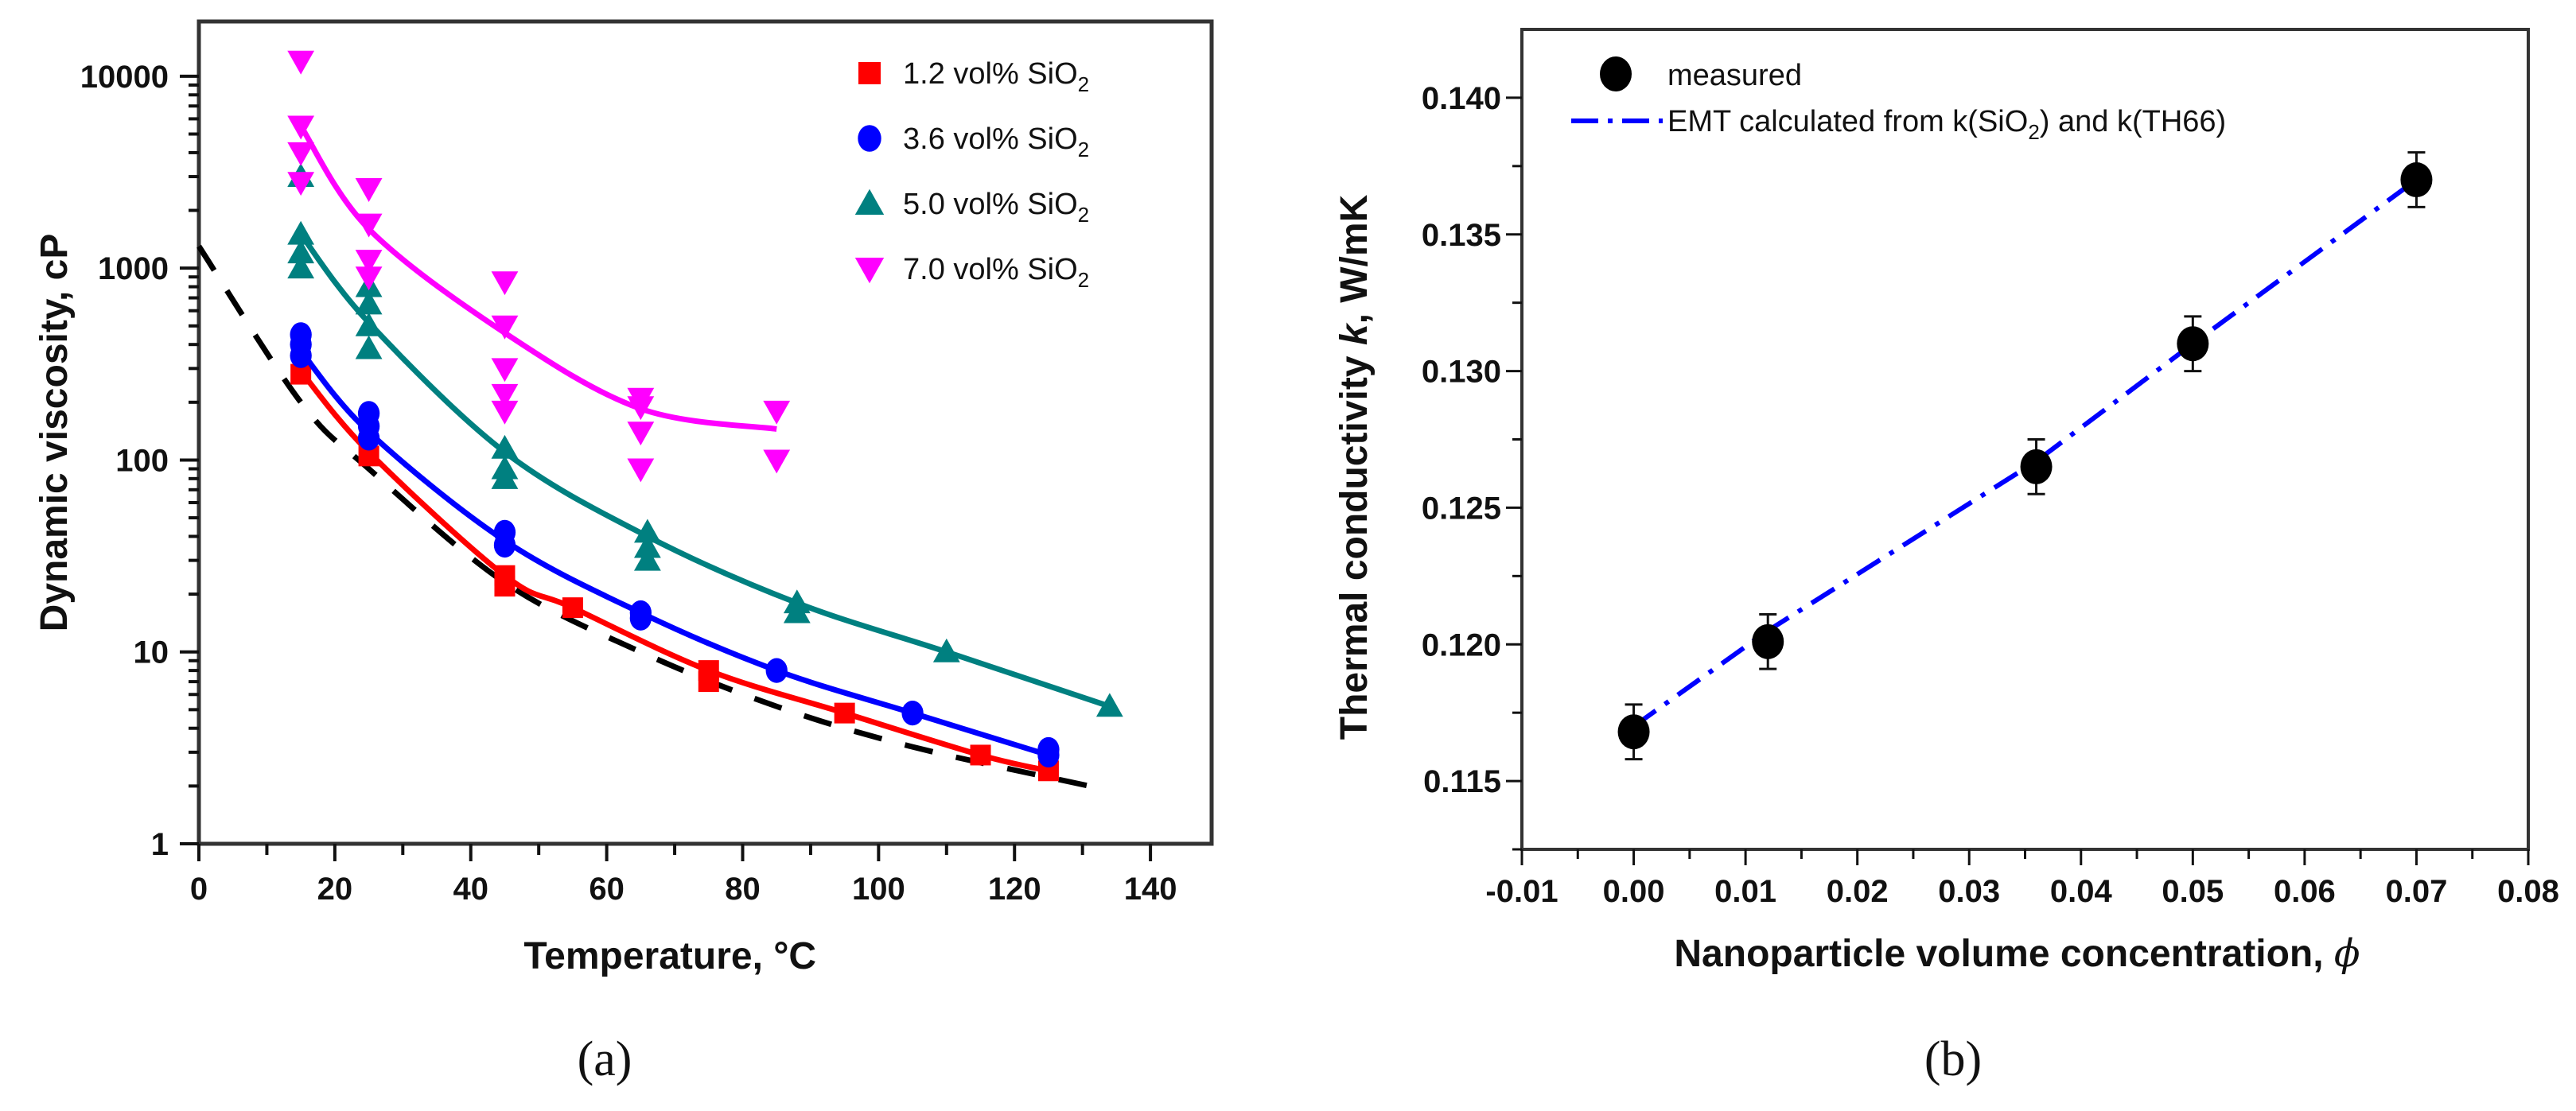 The image size is (2576, 1111). I want to click on series-2-fit-curve, so click(705, 470).